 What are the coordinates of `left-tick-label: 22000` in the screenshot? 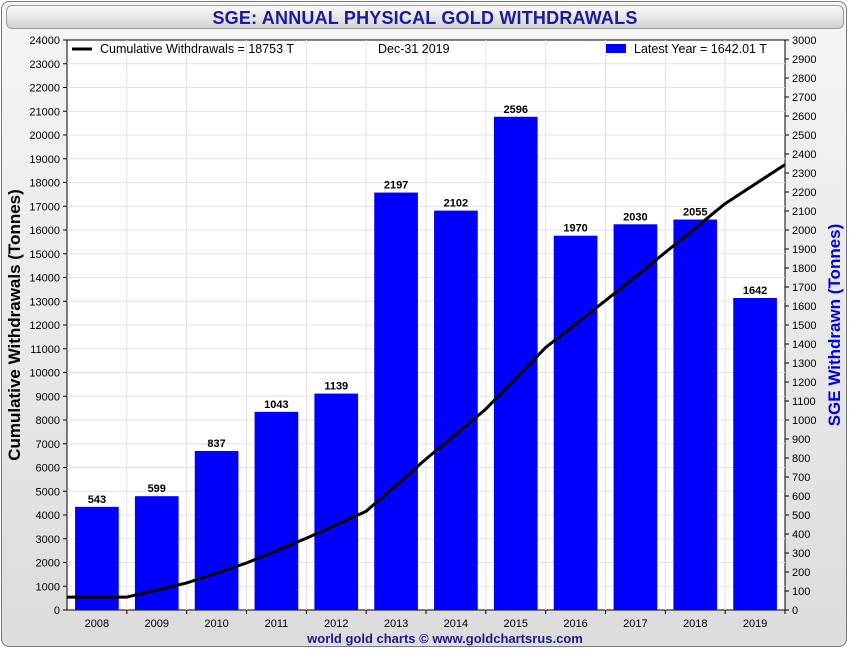 It's located at (44, 89).